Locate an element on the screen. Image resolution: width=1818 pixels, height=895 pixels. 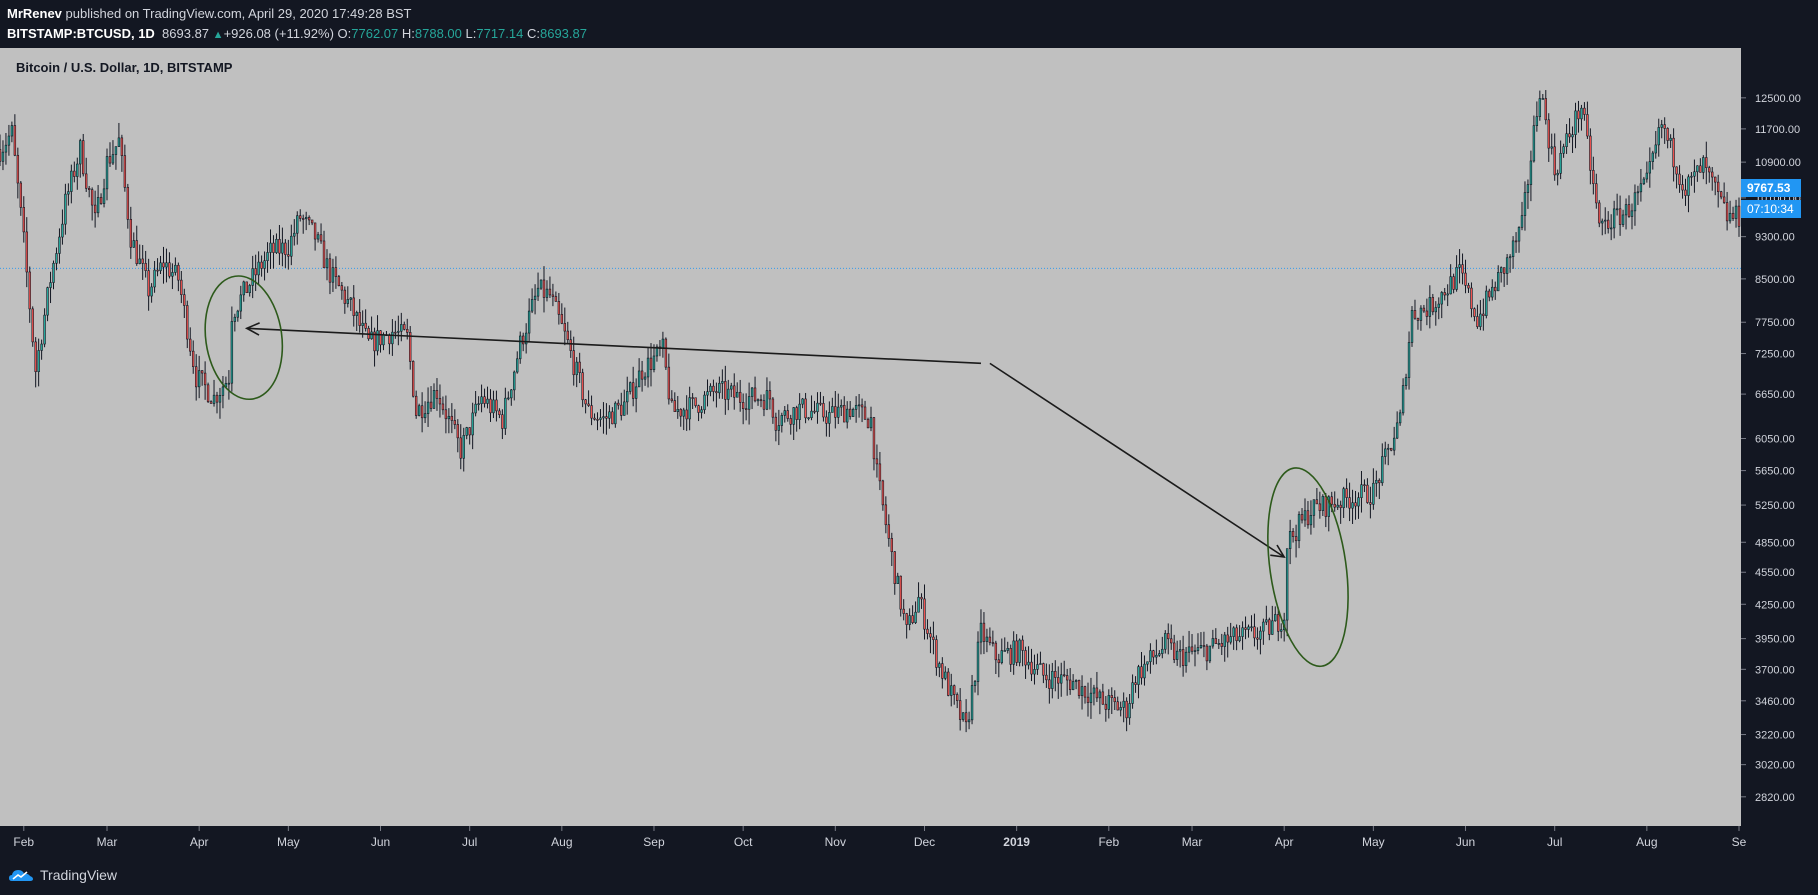
x-tick-label: Dec is located at coordinates (924, 842).